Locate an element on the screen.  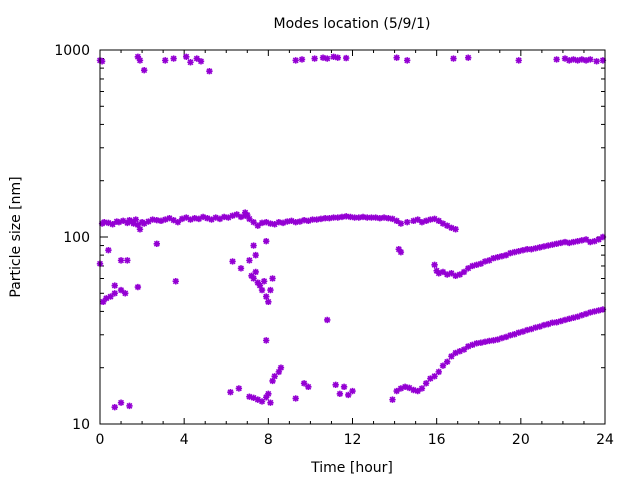
x-tick-label: 0 is located at coordinates (100, 440).